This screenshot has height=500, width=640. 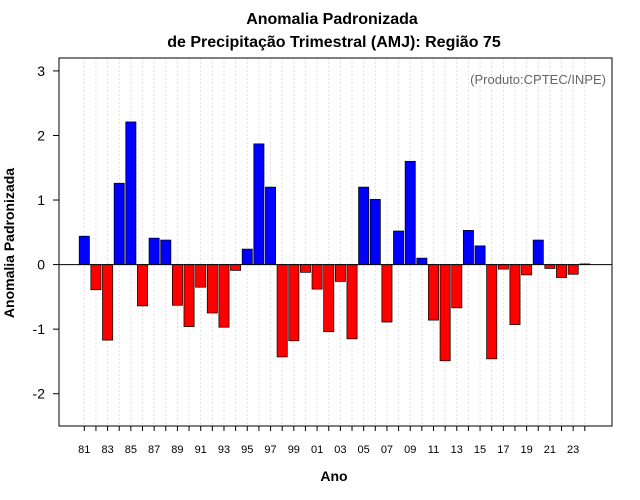 I want to click on bar-1981, so click(x=84, y=250).